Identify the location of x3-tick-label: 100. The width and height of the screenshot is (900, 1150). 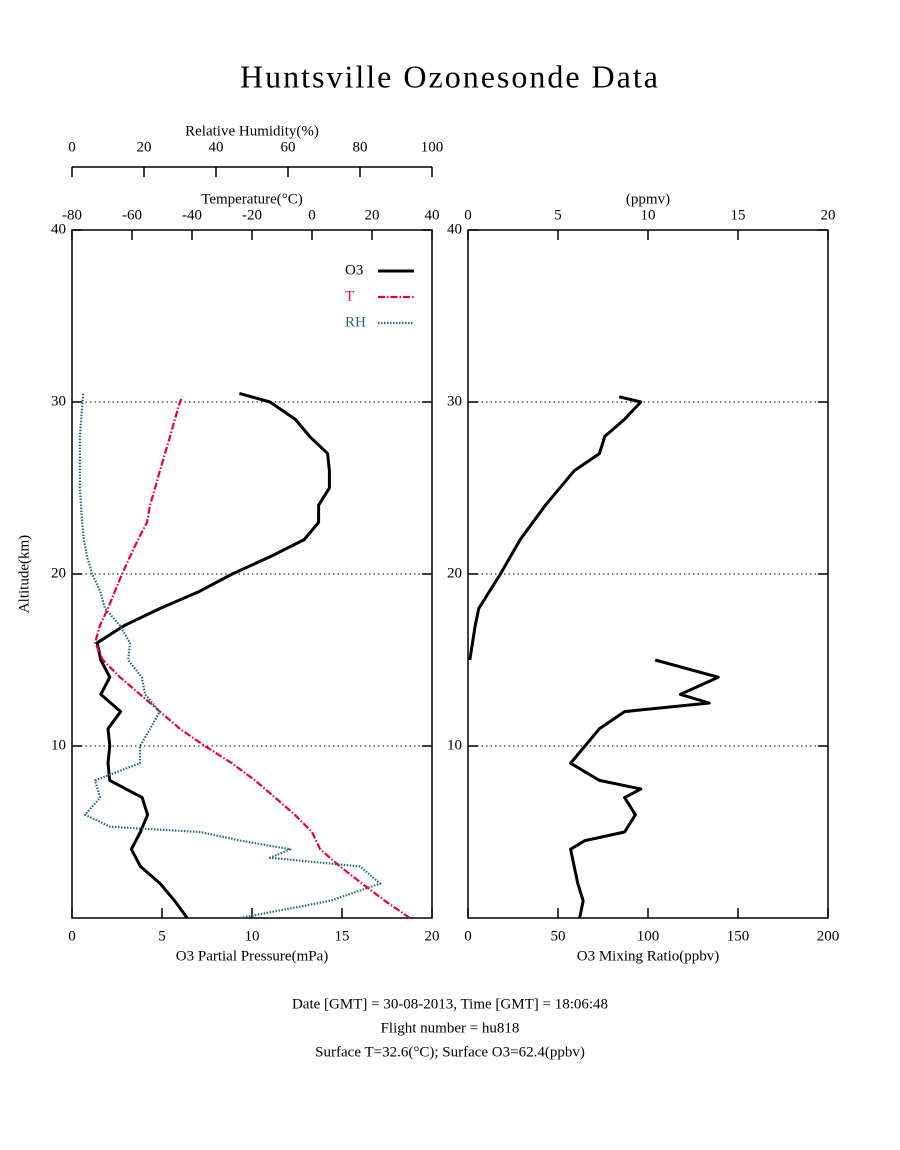
(432, 147).